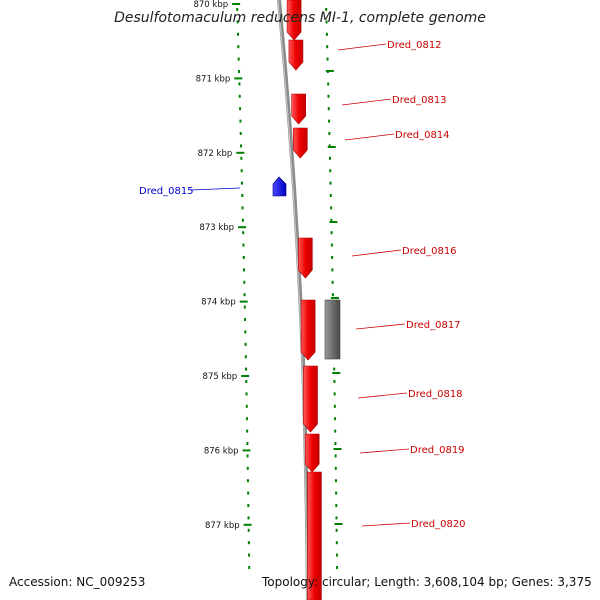  Describe the element at coordinates (111, 582) in the screenshot. I see `accession-value: NC_009253` at that location.